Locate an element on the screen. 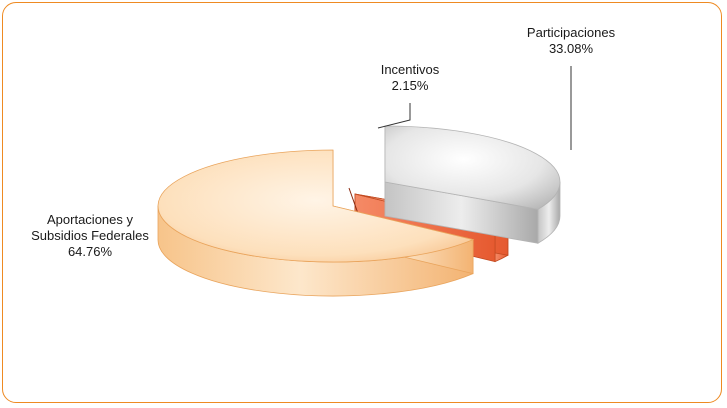  label-leaders is located at coordinates (474, 108).